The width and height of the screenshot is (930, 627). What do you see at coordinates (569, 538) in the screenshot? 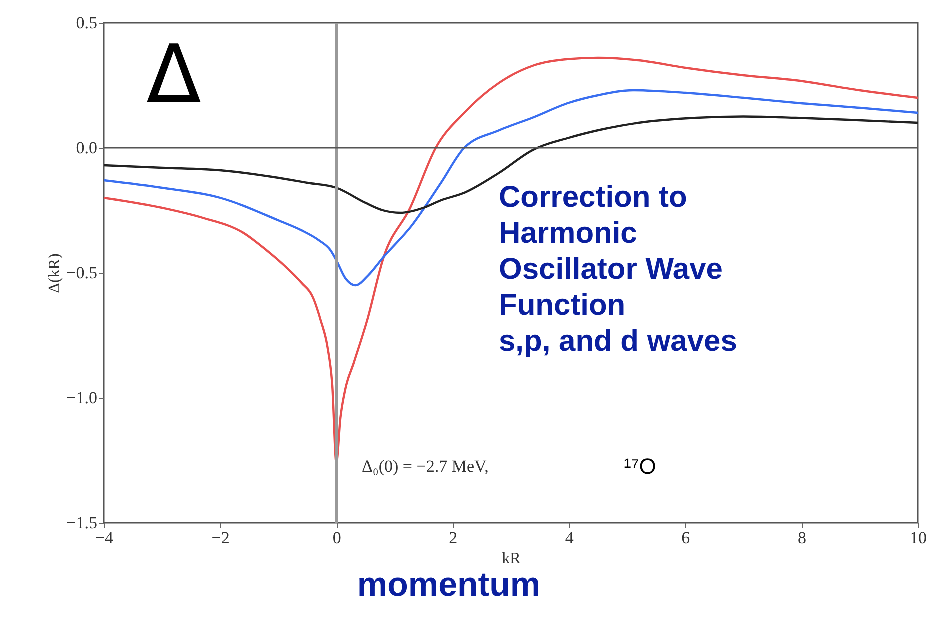
I see `x-tick-label: 4` at bounding box center [569, 538].